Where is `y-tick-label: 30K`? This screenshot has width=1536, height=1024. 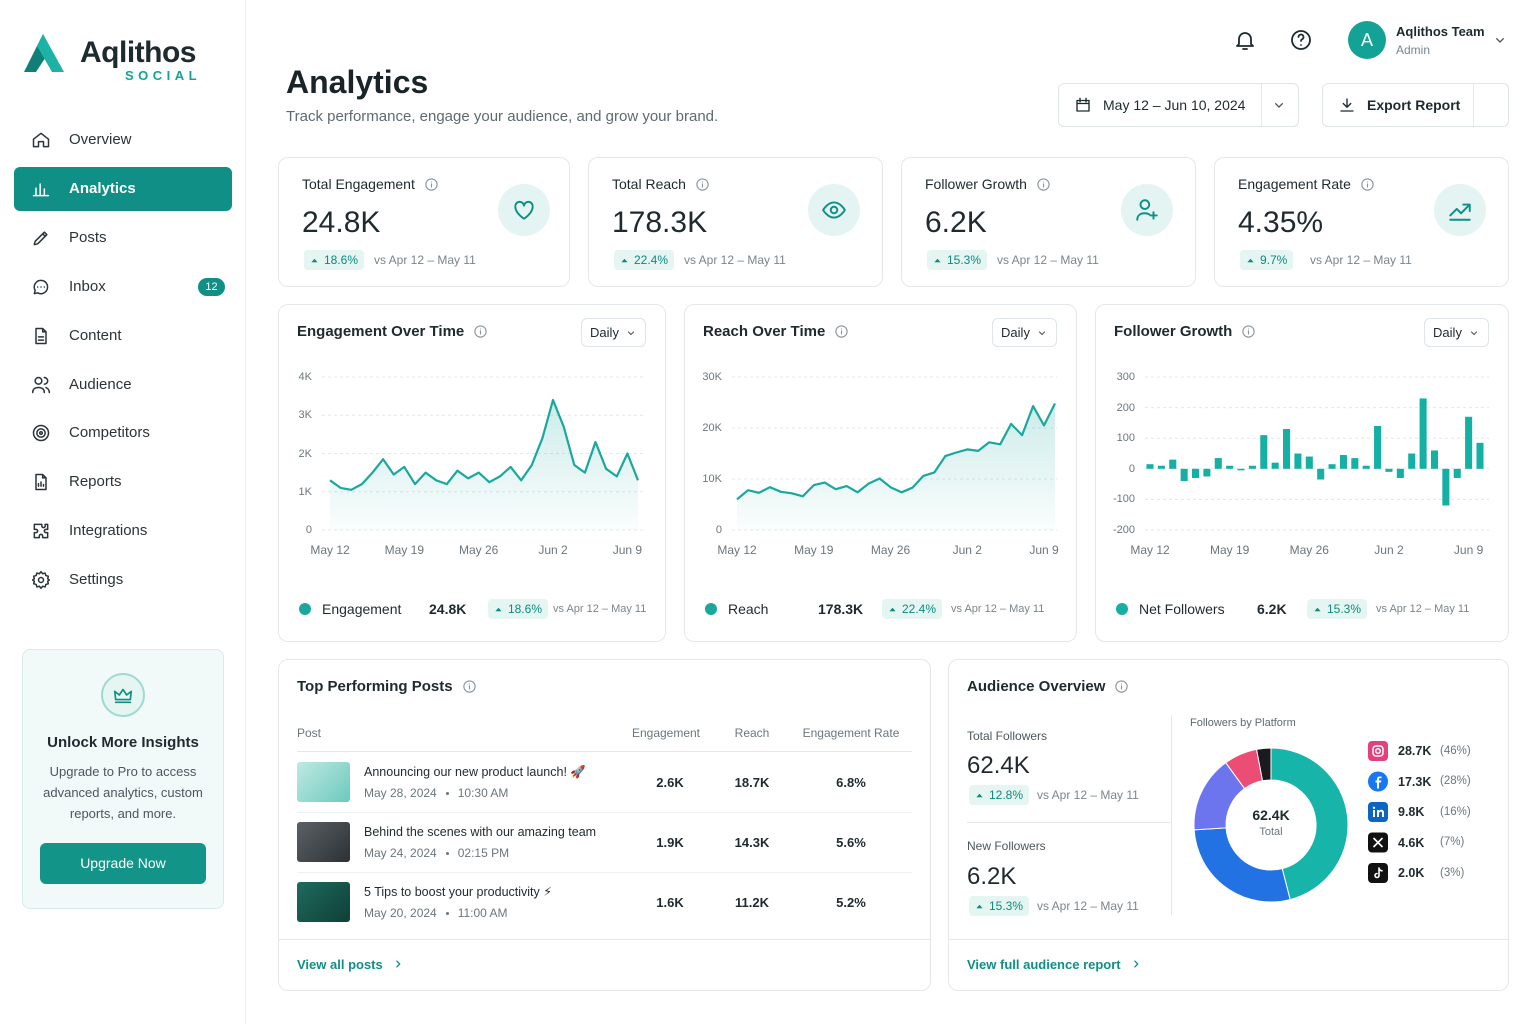
y-tick-label: 30K is located at coordinates (712, 377).